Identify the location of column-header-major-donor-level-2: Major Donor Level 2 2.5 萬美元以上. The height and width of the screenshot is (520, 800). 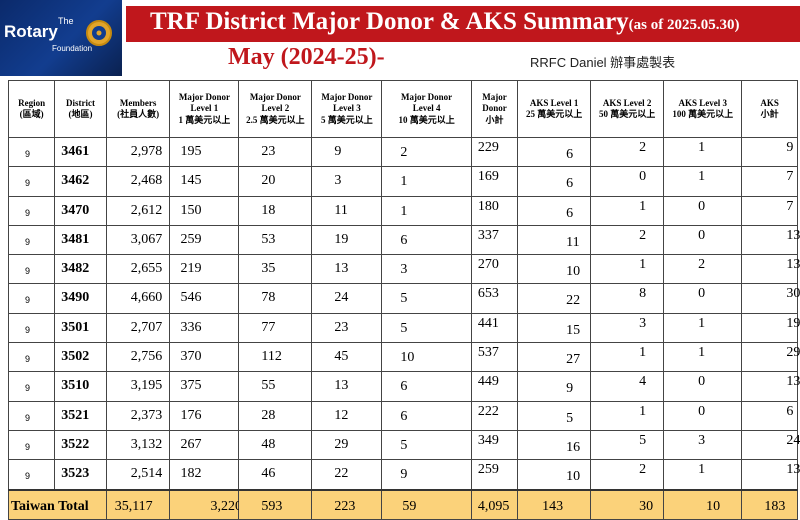
(275, 109).